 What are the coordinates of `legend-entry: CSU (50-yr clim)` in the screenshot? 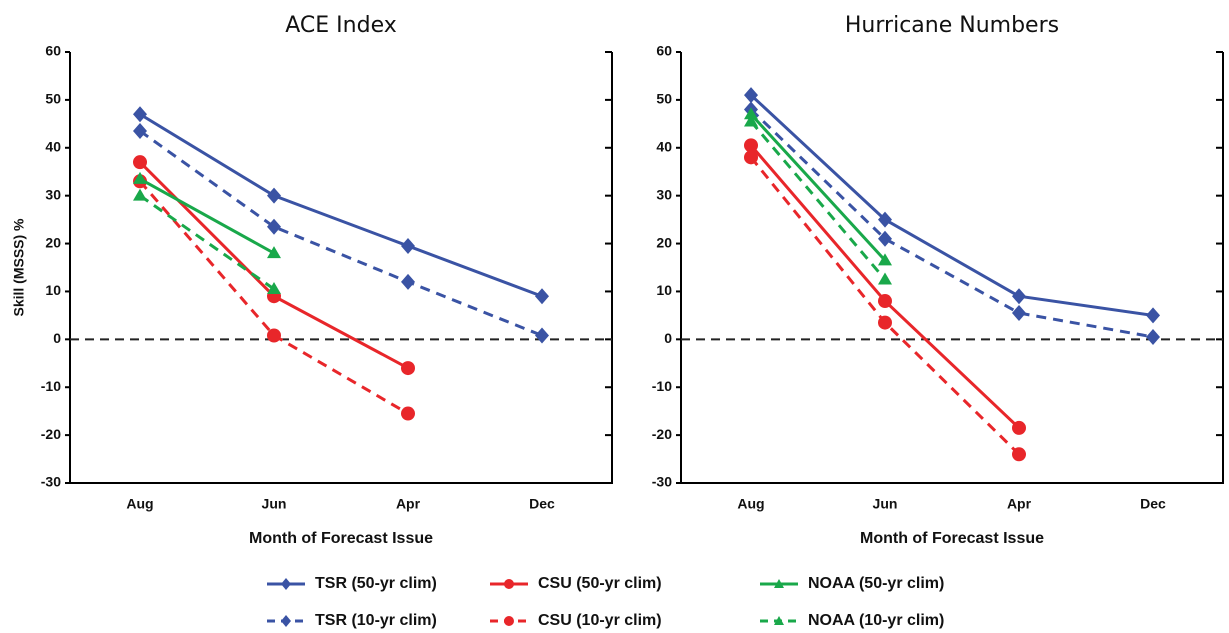 It's located at (576, 583).